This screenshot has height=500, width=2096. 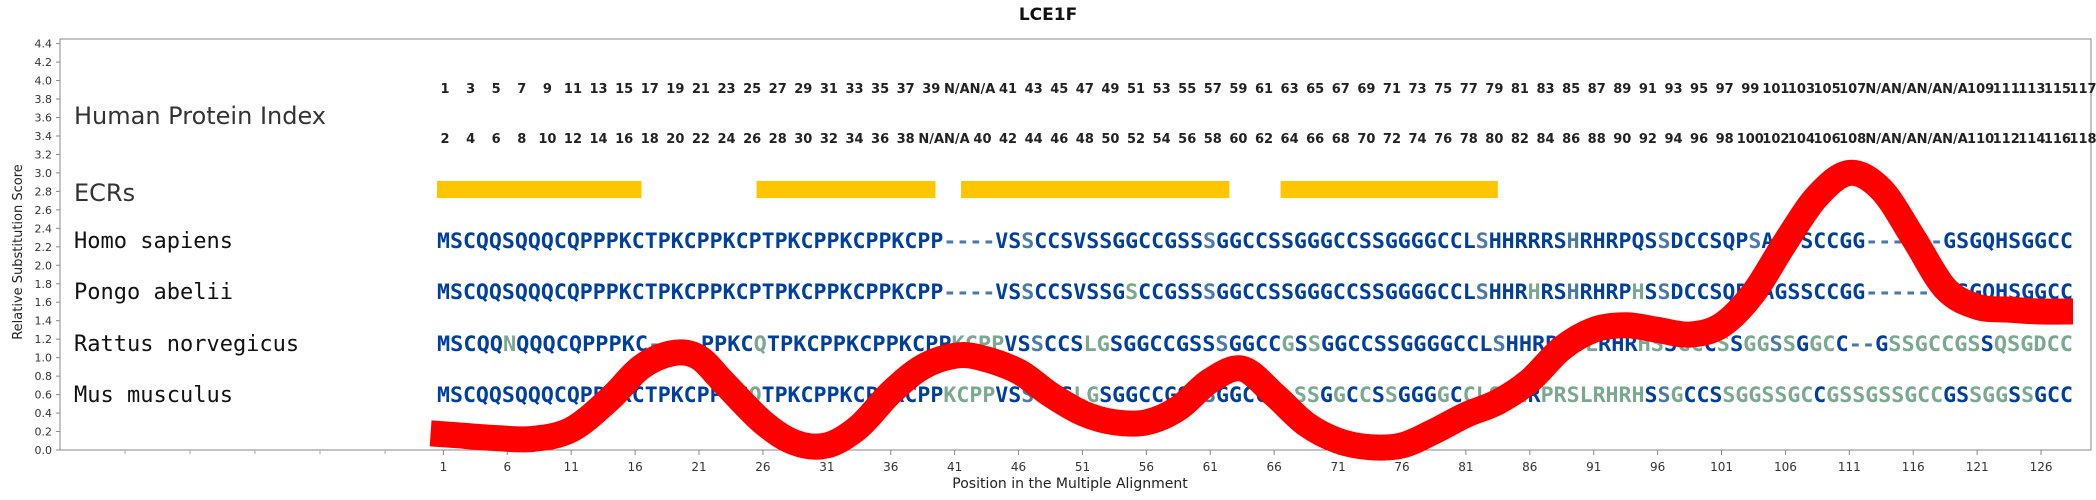 What do you see at coordinates (1082, 467) in the screenshot?
I see `x-tick-label: 51` at bounding box center [1082, 467].